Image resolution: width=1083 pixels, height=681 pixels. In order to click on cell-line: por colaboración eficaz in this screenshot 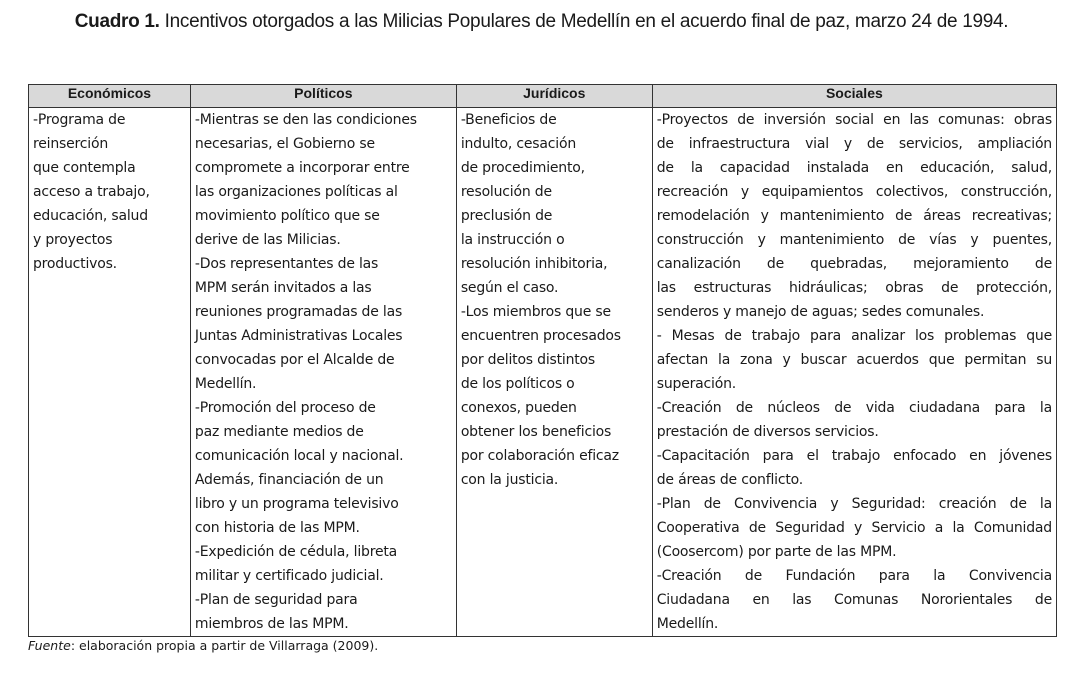, I will do `click(539, 456)`.